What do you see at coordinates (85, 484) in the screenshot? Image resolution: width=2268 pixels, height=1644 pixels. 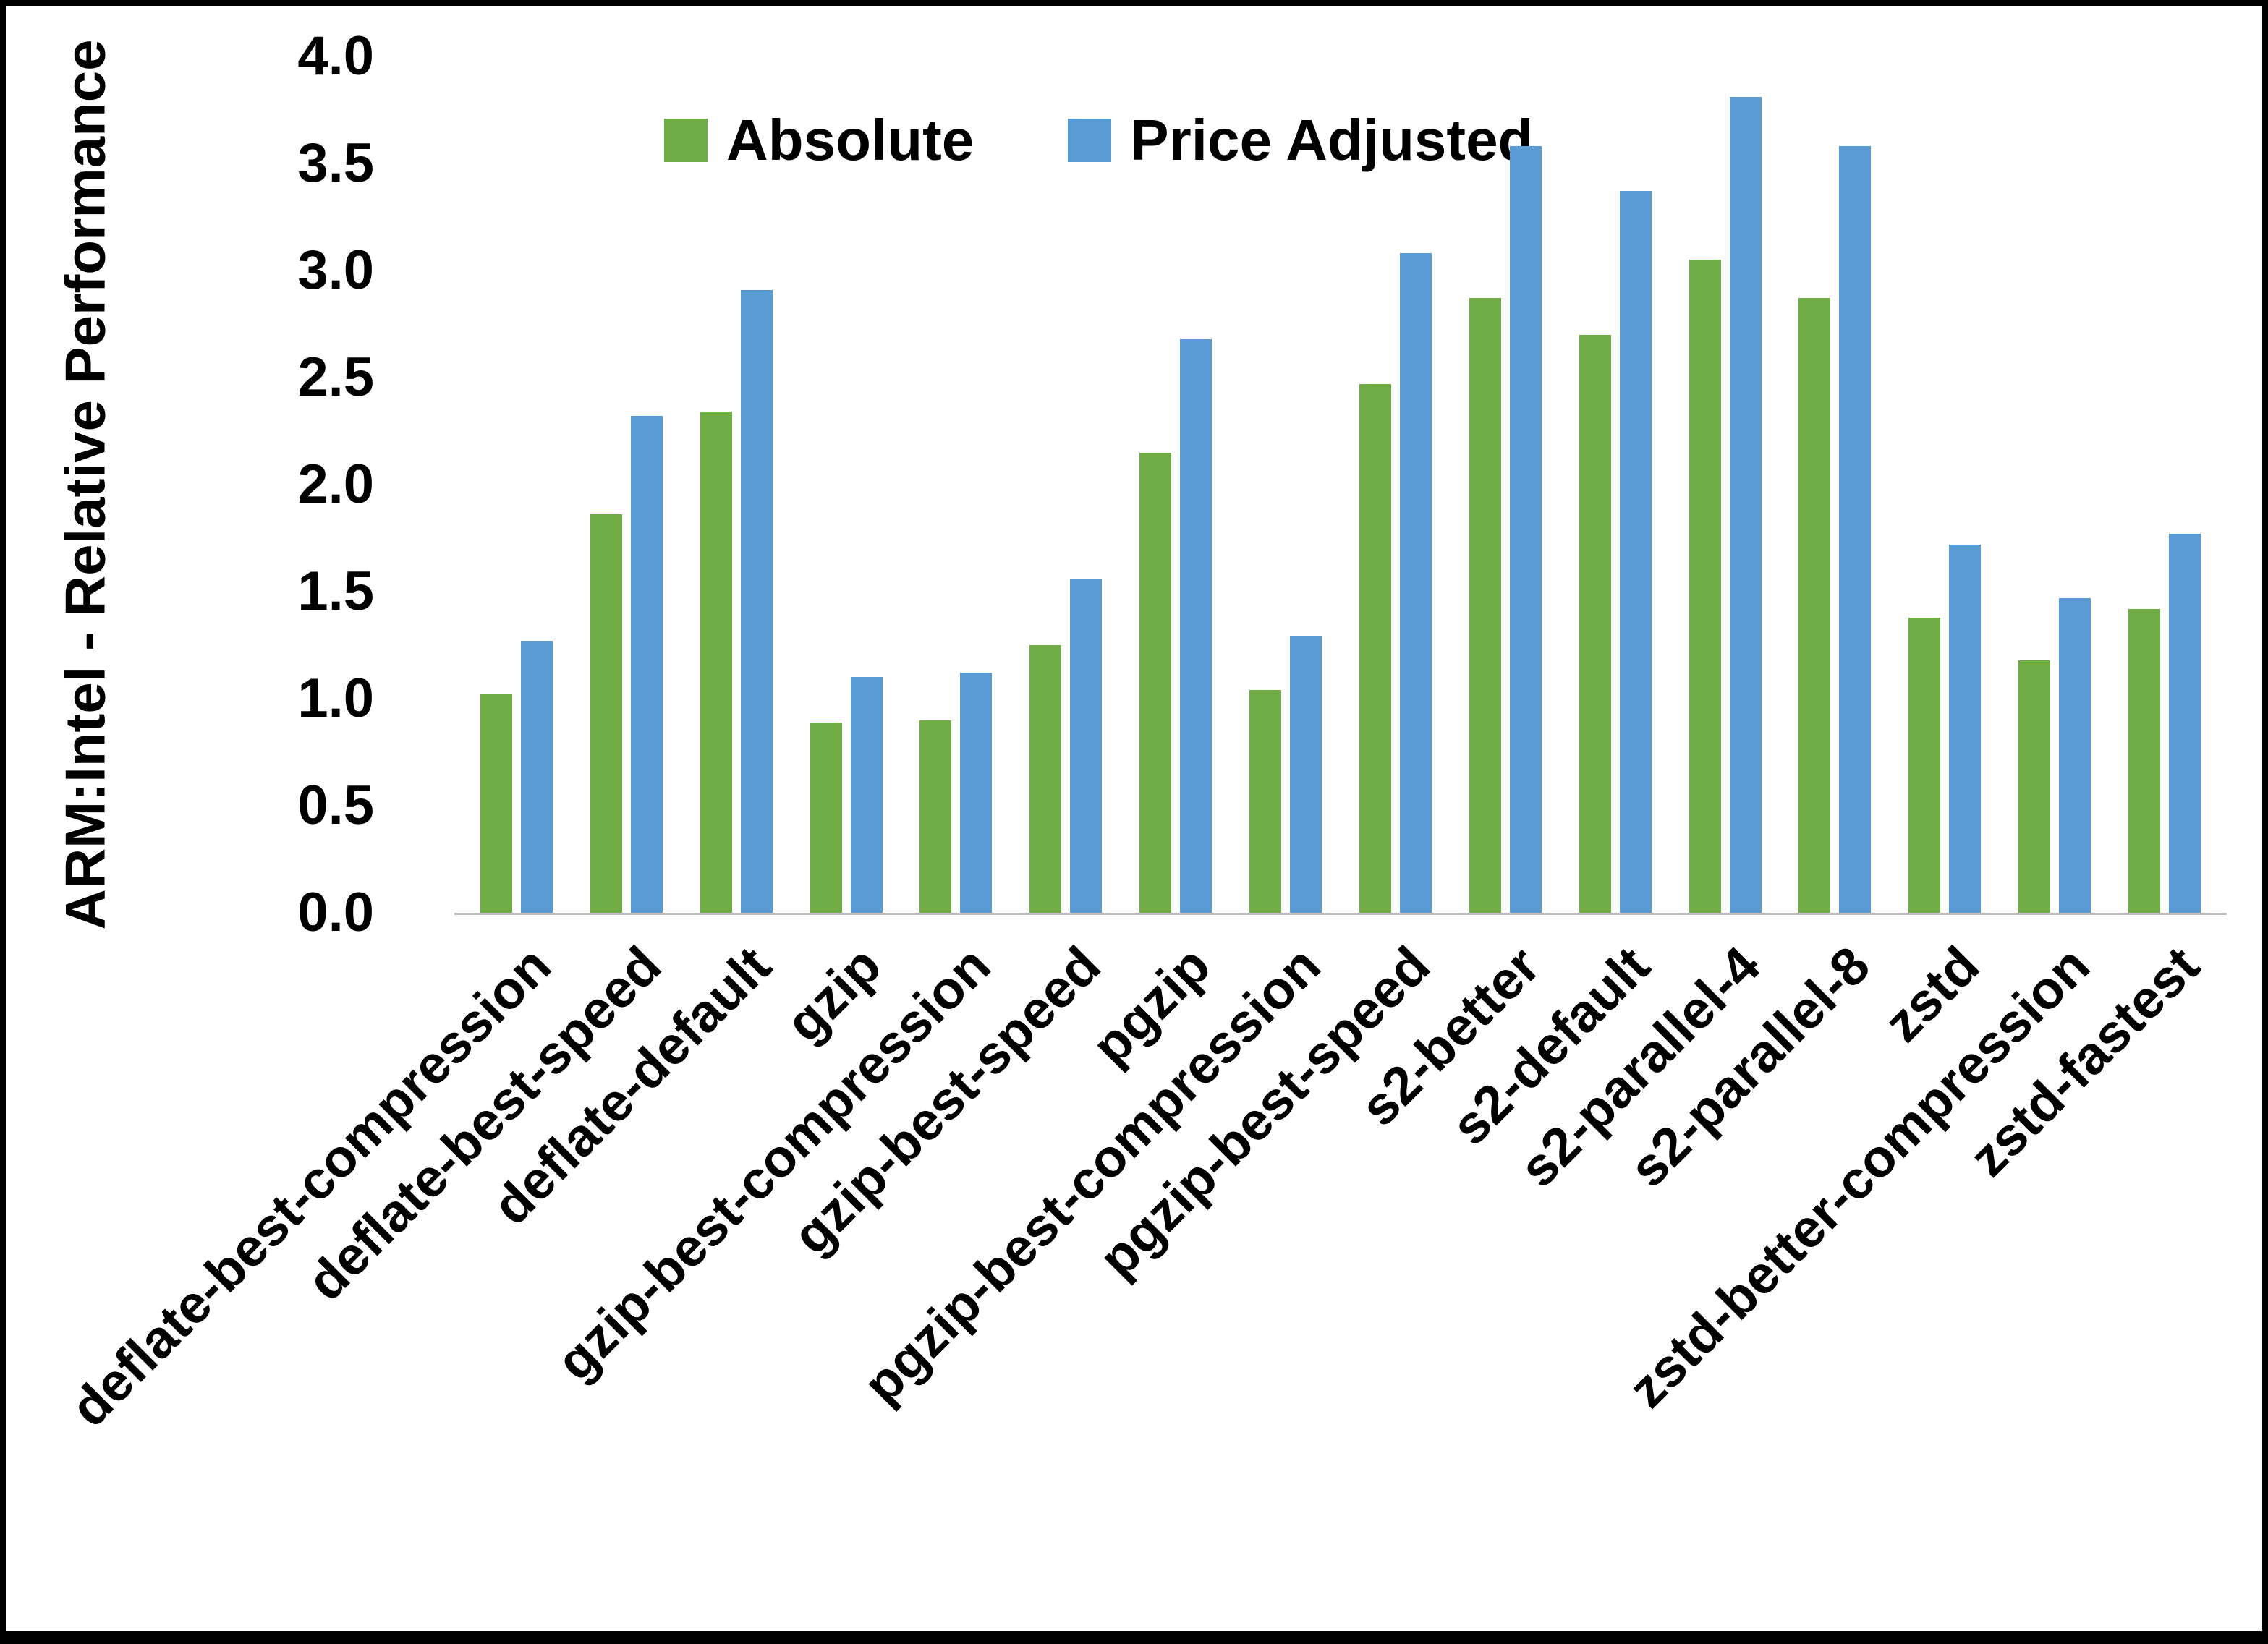 I see `y-axis-title: ARM:Intel - Relative Performance` at bounding box center [85, 484].